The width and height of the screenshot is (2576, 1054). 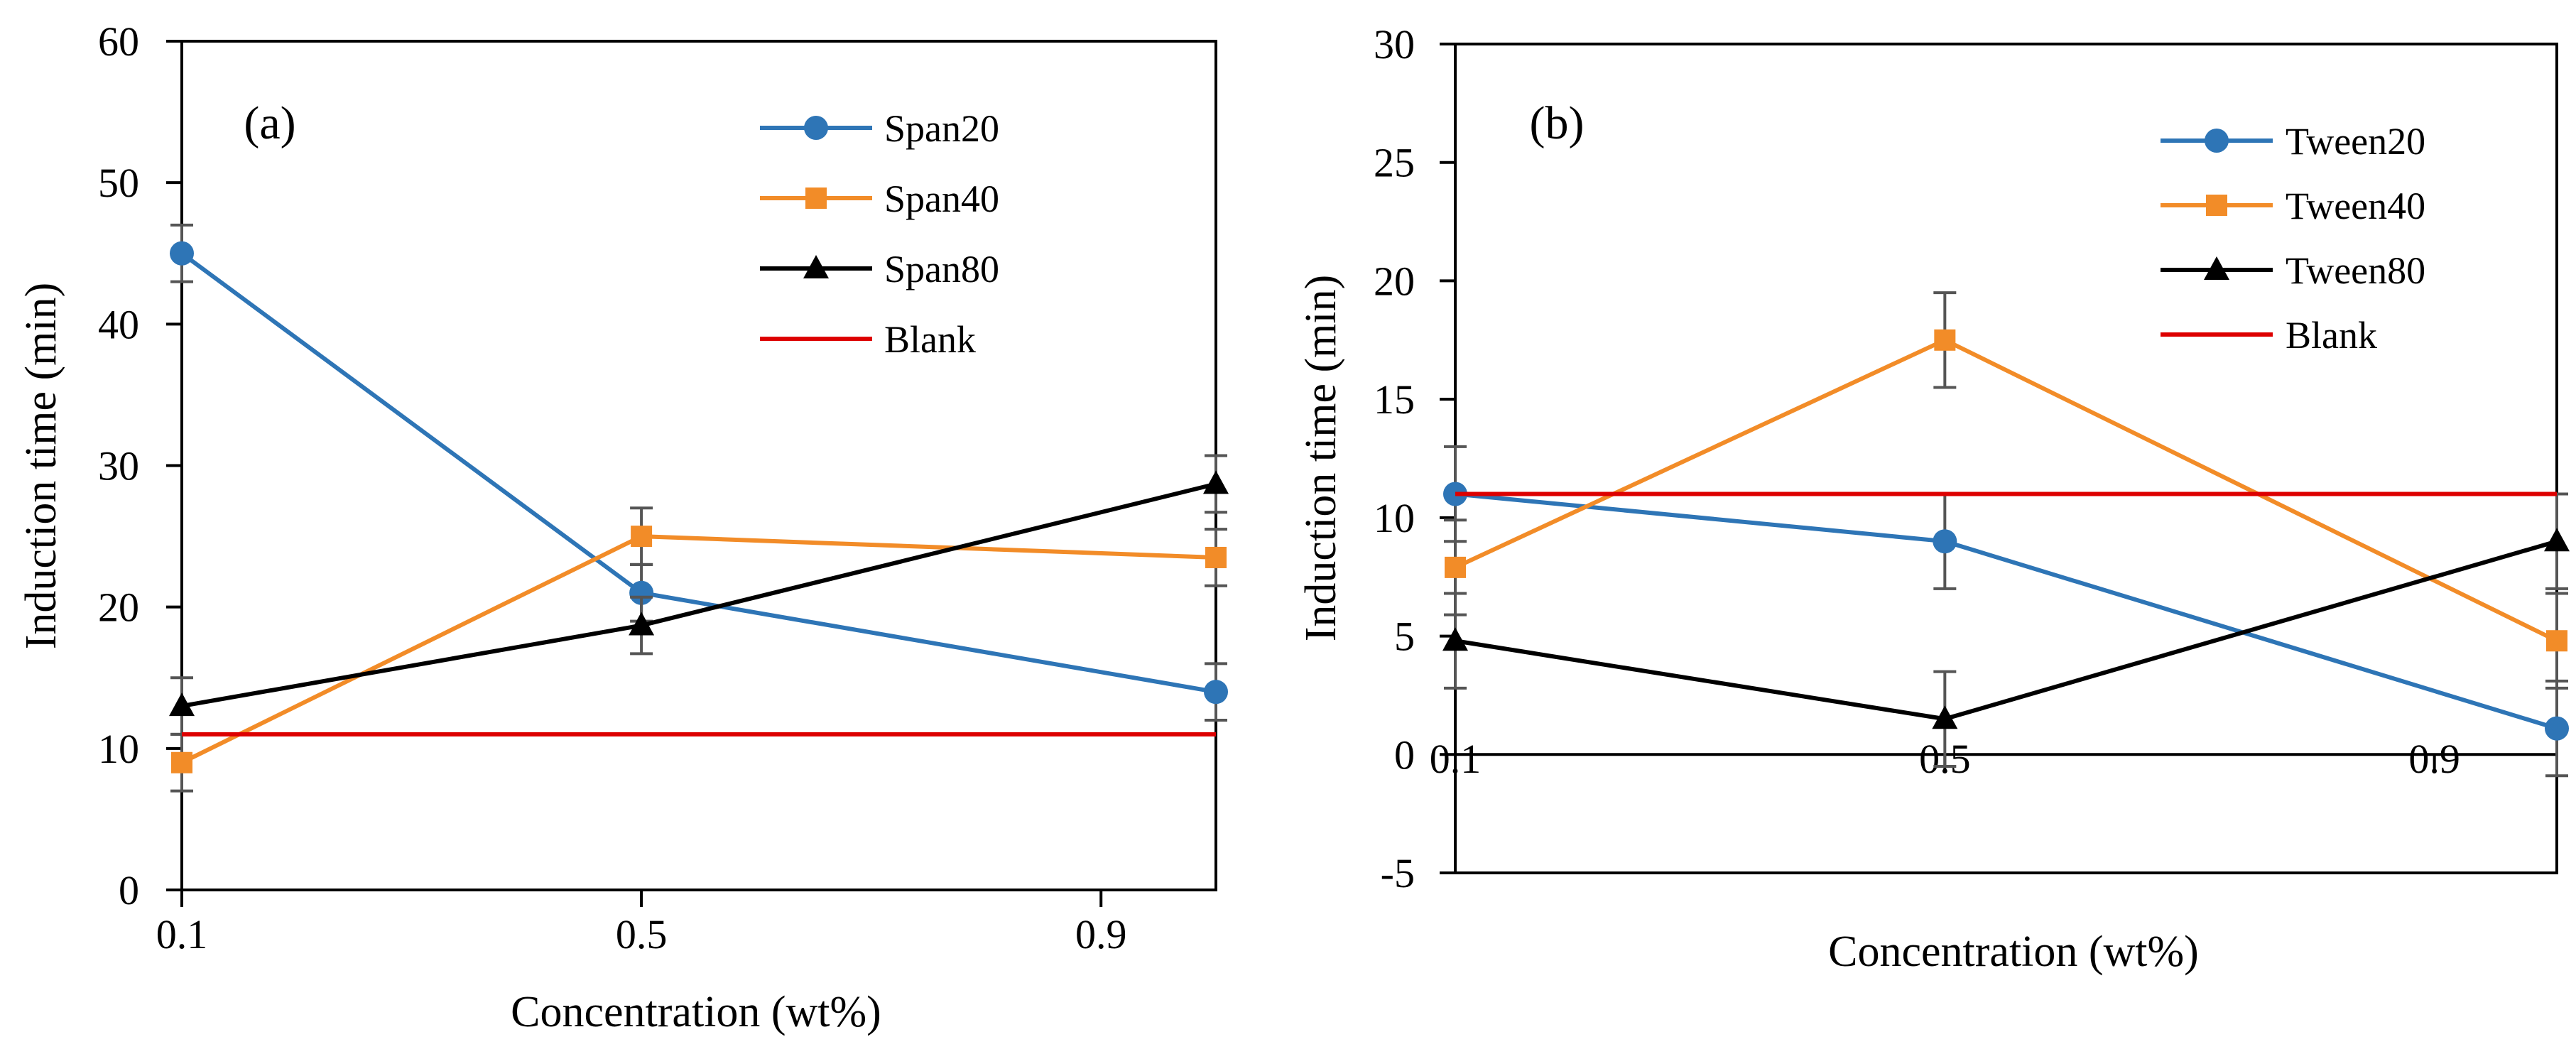 What do you see at coordinates (1398, 873) in the screenshot?
I see `y-tick-label: -5` at bounding box center [1398, 873].